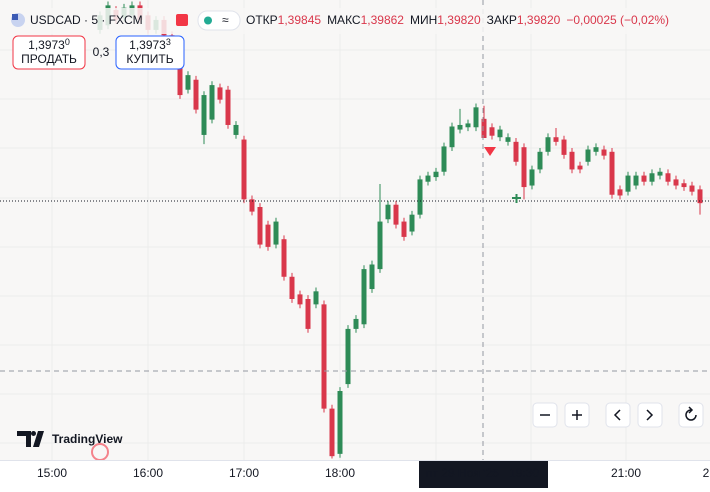 This screenshot has width=710, height=492. Describe the element at coordinates (33, 433) in the screenshot. I see `logo-dot` at that location.